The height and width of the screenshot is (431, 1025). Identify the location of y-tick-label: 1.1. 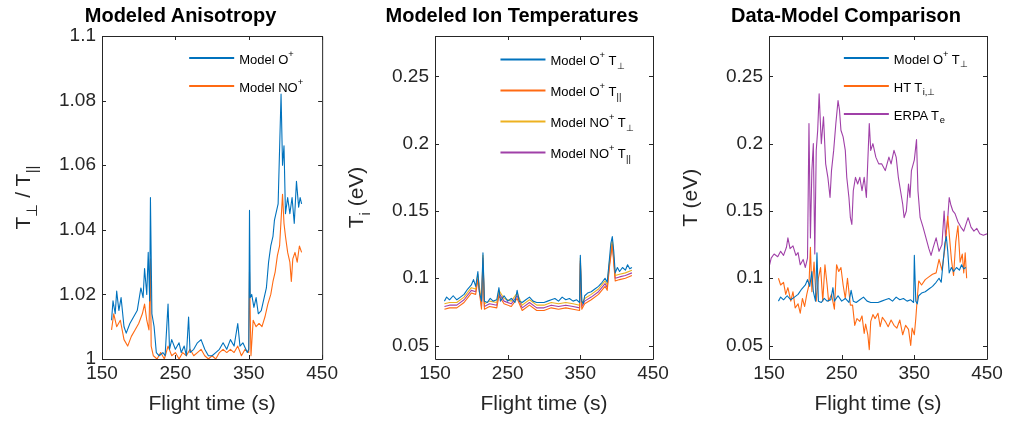
(82, 35).